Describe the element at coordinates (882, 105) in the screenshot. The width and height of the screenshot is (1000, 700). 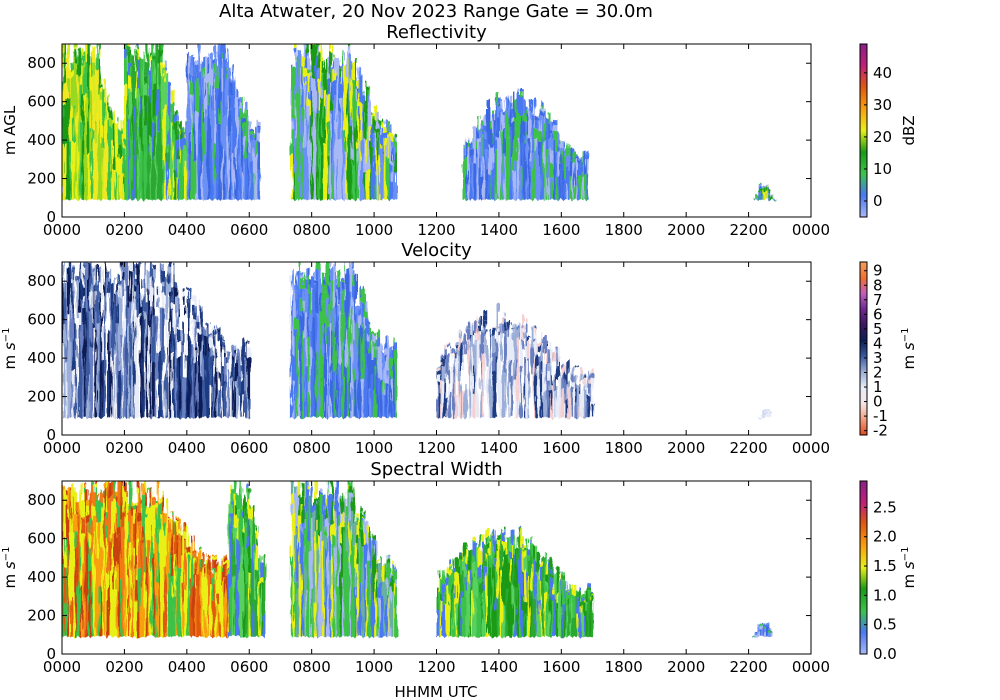
I see `colorbar-tick-label: 30` at that location.